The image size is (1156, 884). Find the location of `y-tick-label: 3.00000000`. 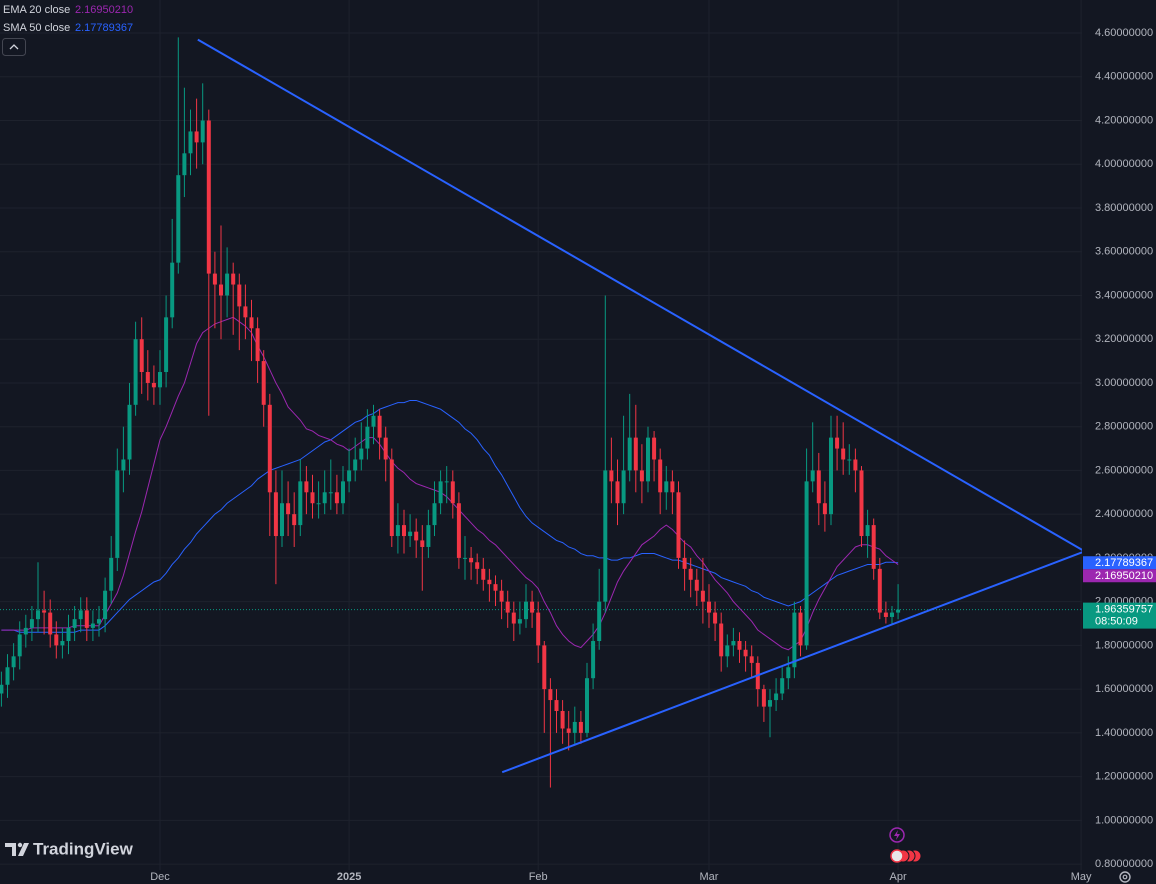

y-tick-label: 3.00000000 is located at coordinates (1124, 383).